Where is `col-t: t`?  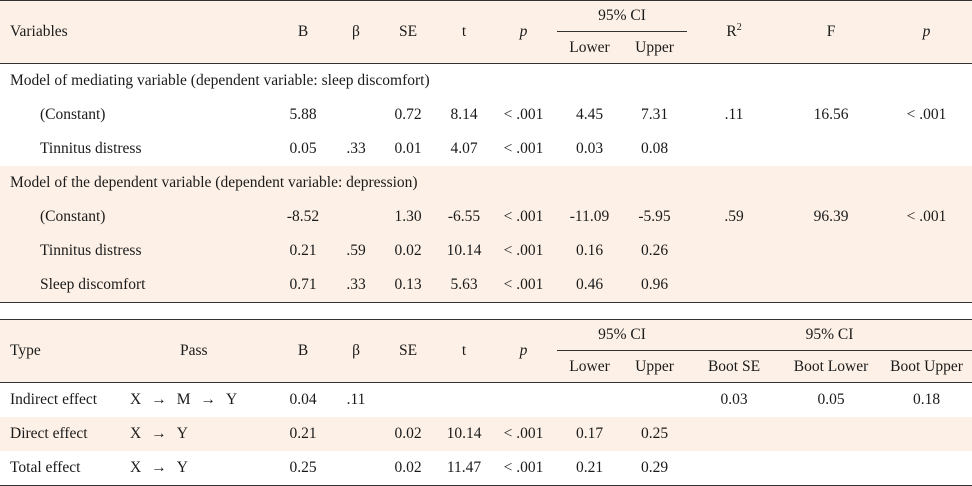
col-t: t is located at coordinates (464, 351).